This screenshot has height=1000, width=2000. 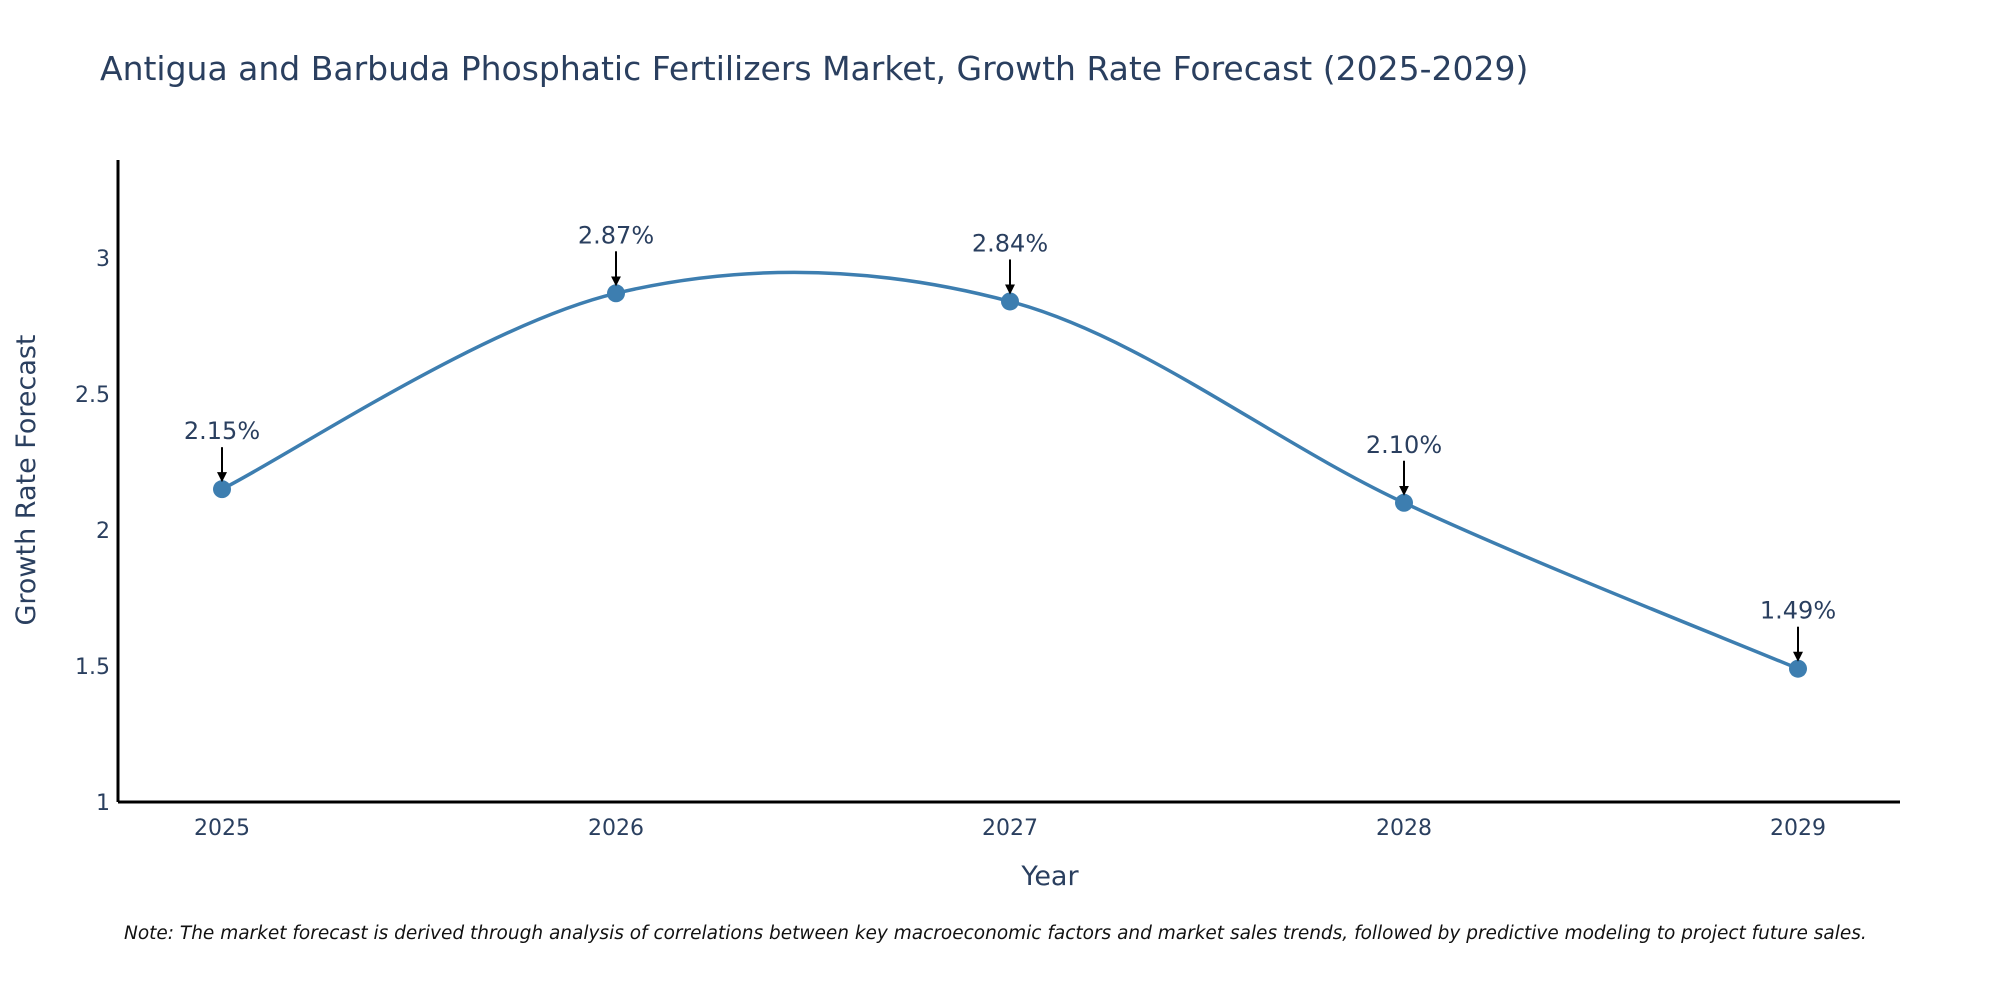 I want to click on data-label: 2.87%, so click(x=616, y=235).